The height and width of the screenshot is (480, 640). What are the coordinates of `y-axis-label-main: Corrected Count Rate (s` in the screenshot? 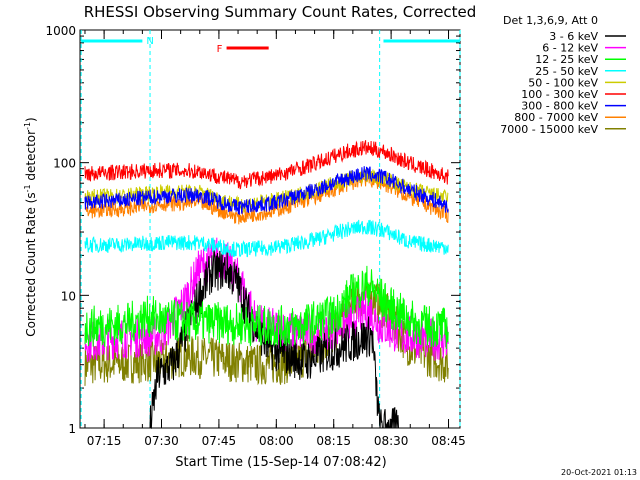 It's located at (31, 264).